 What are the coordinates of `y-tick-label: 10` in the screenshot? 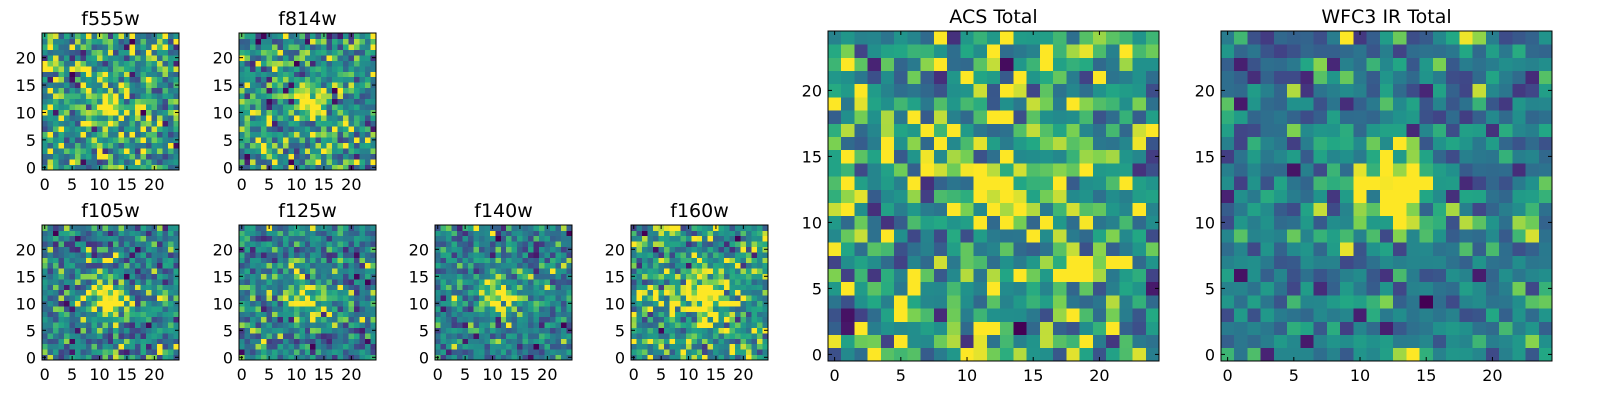 It's located at (812, 222).